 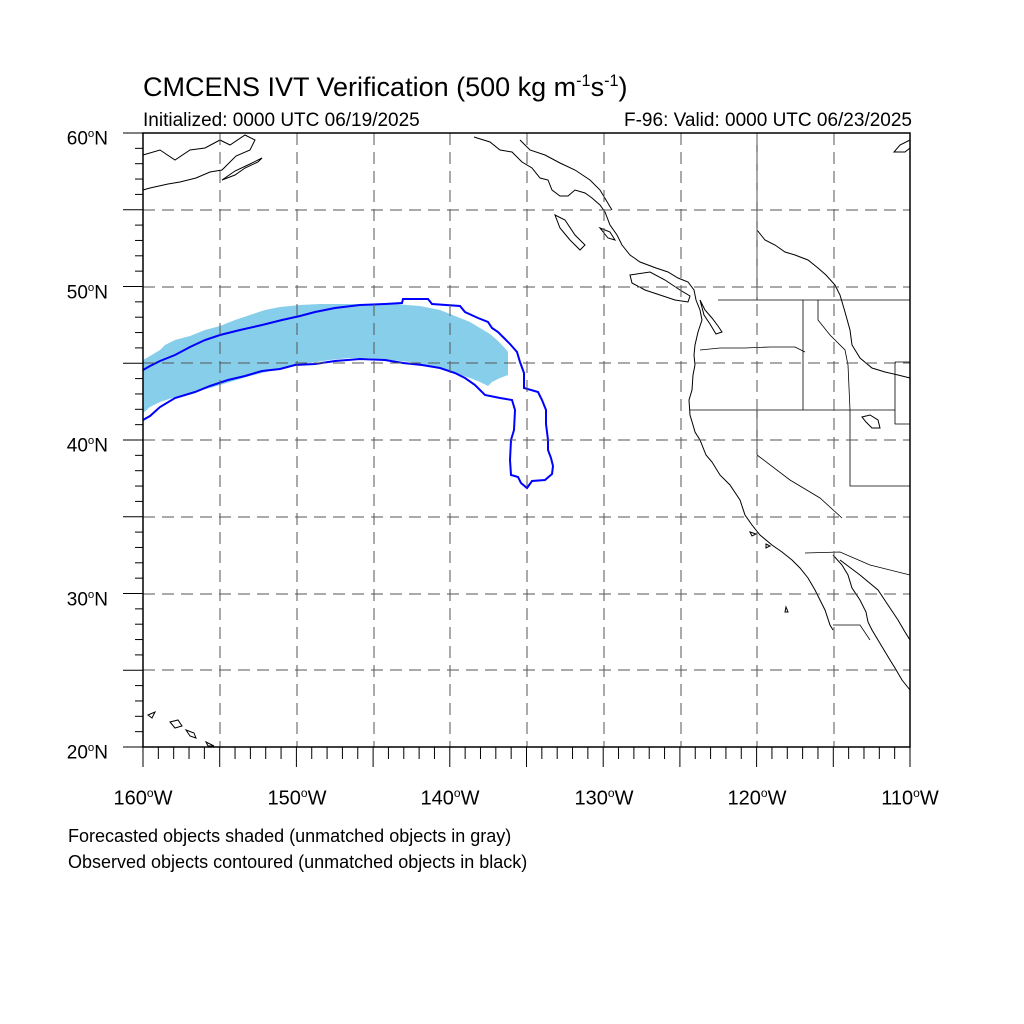 I want to click on map-title: CMCENS IVT Verification (500 kg m-1s-1), so click(x=385, y=87).